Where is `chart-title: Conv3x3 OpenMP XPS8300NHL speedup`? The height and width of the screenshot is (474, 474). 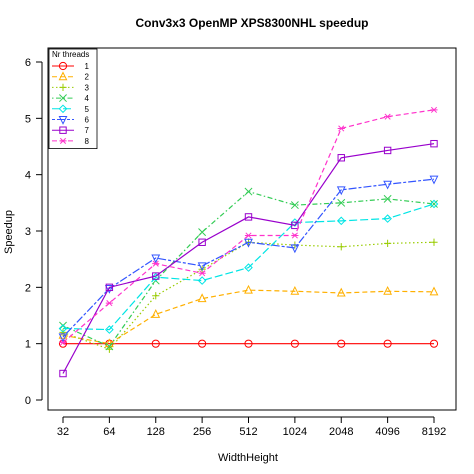
chart-title: Conv3x3 OpenMP XPS8300NHL speedup is located at coordinates (252, 23).